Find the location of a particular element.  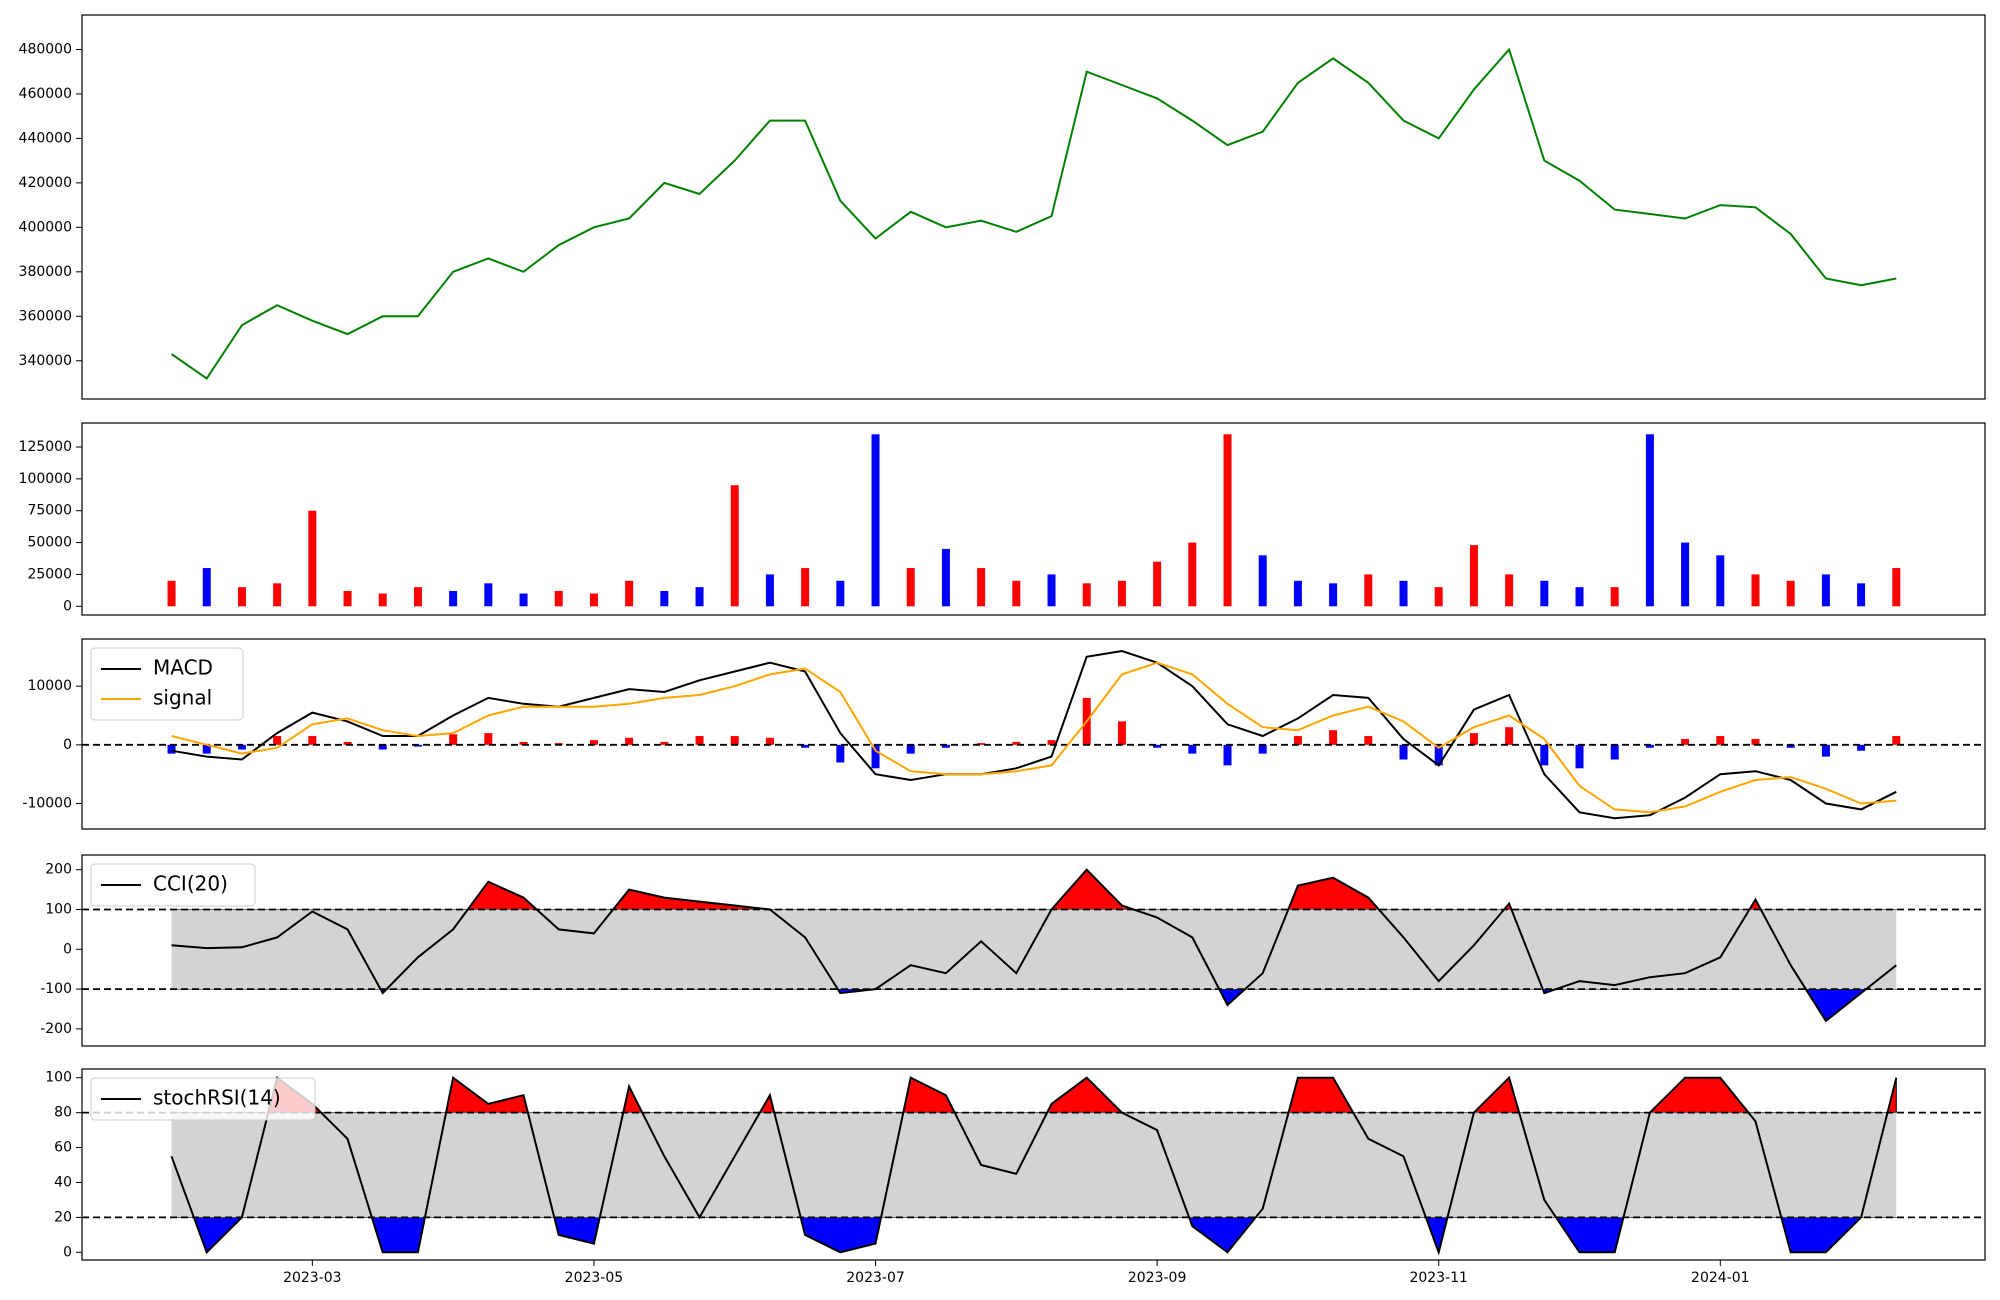

y-tick-label: 20 is located at coordinates (63, 1217).